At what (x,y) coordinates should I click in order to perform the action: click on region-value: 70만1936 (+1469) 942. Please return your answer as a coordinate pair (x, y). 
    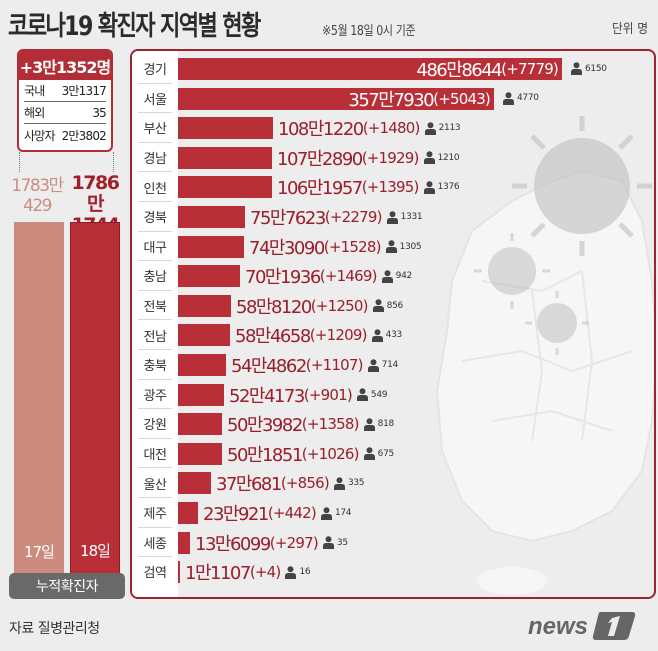
    Looking at the image, I should click on (328, 276).